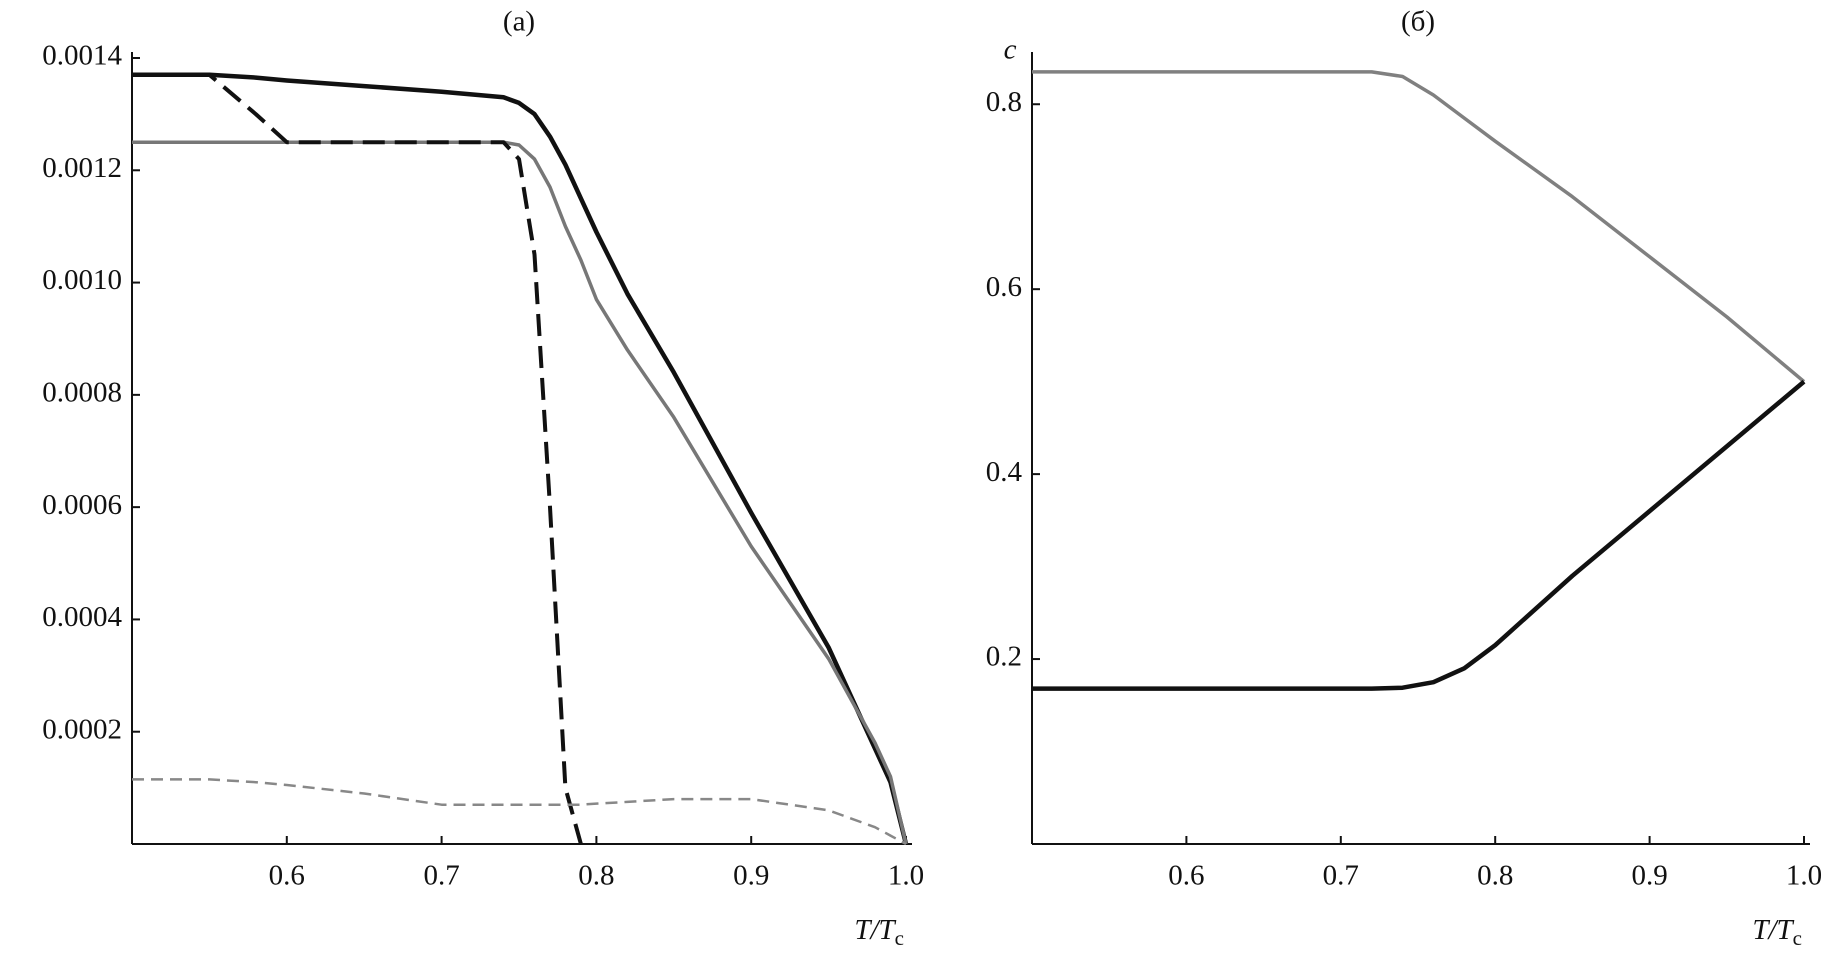 This screenshot has height=959, width=1833. Describe the element at coordinates (82, 393) in the screenshot. I see `y-tick-label: 0.0008` at that location.